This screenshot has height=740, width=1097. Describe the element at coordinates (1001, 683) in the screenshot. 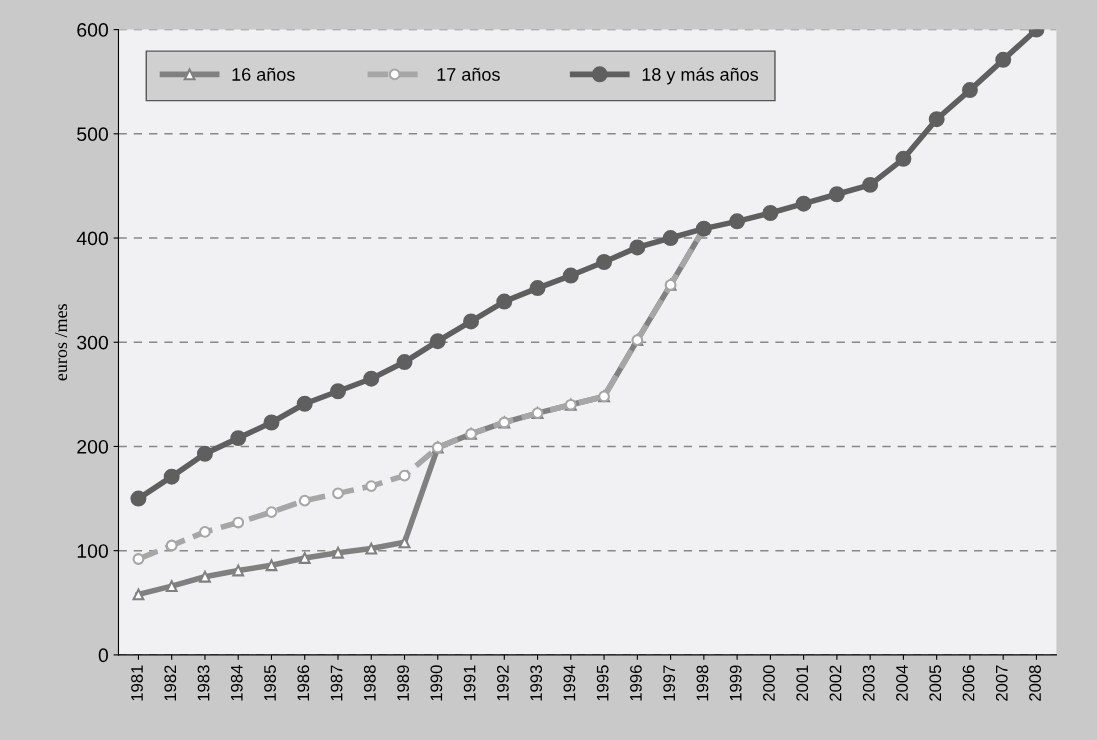

I see `x-tick-label: 2007` at that location.